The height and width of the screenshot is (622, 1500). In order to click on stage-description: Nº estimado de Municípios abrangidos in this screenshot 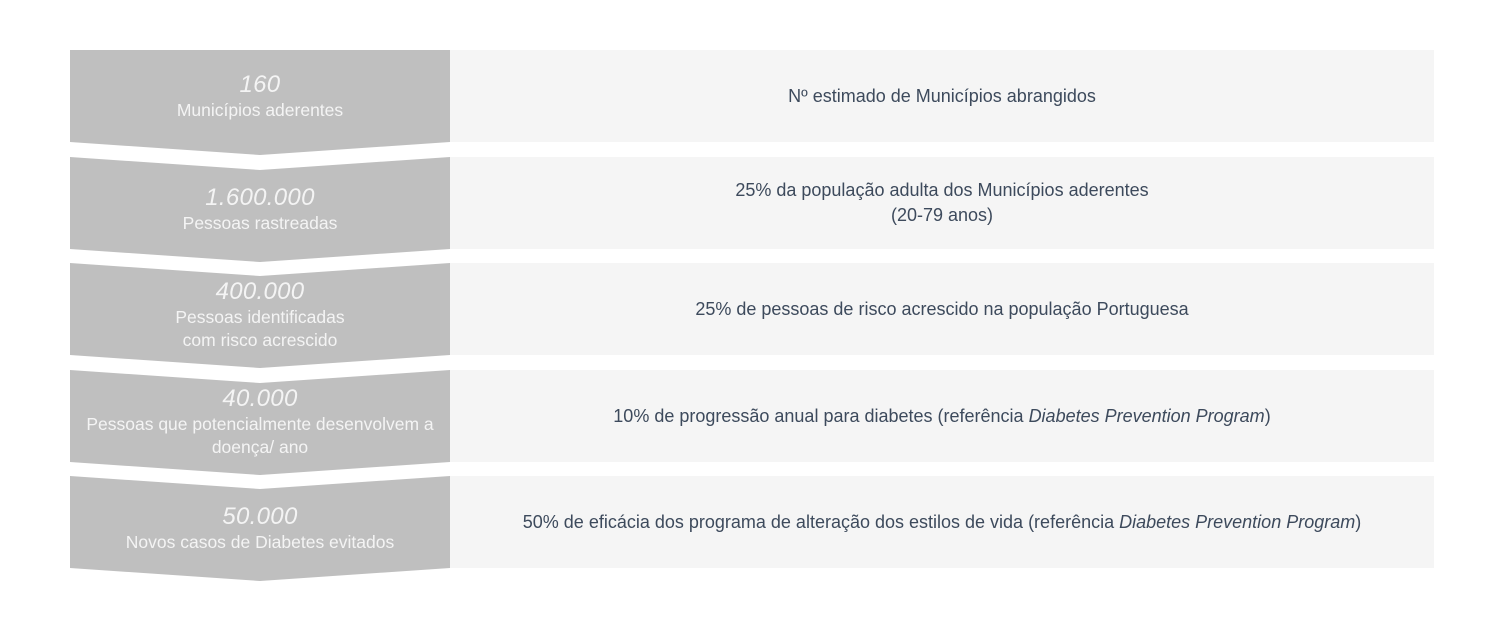, I will do `click(942, 96)`.